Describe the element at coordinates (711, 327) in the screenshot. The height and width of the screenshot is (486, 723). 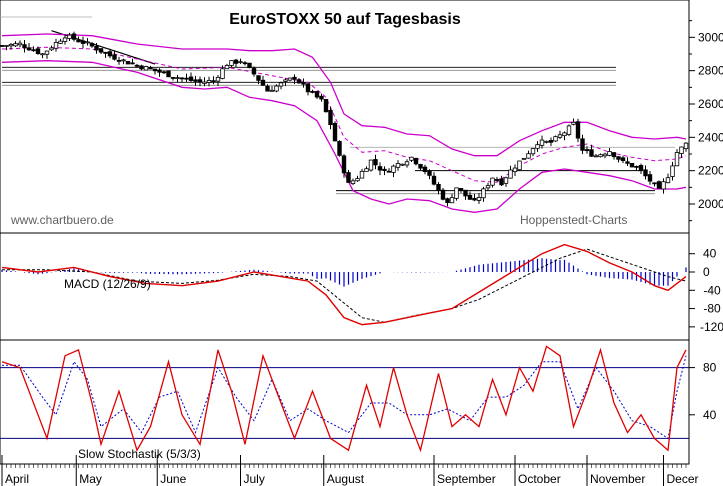
I see `macd-axis-tick-label: -120` at that location.